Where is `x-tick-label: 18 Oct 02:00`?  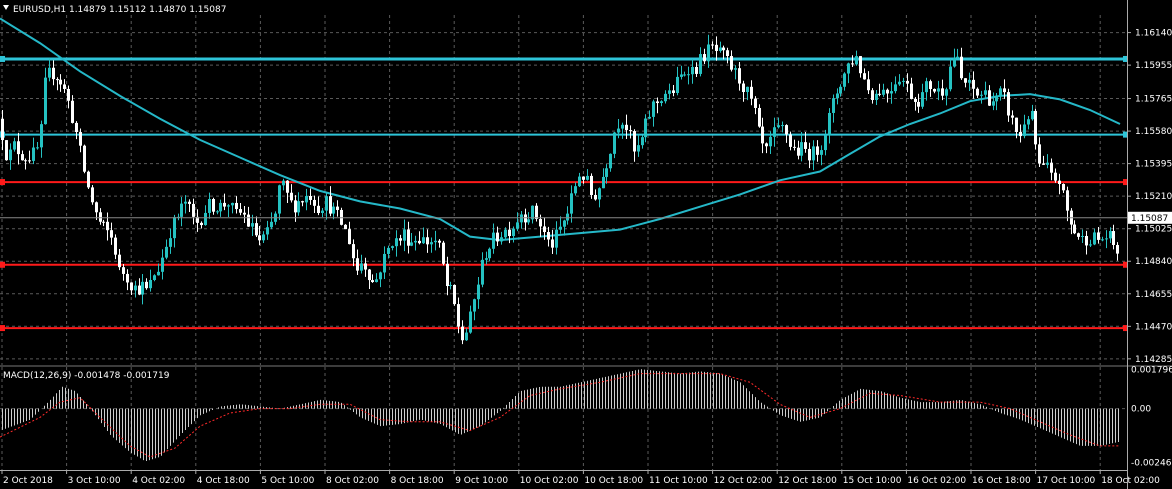 x-tick-label: 18 Oct 02:00 is located at coordinates (1130, 481).